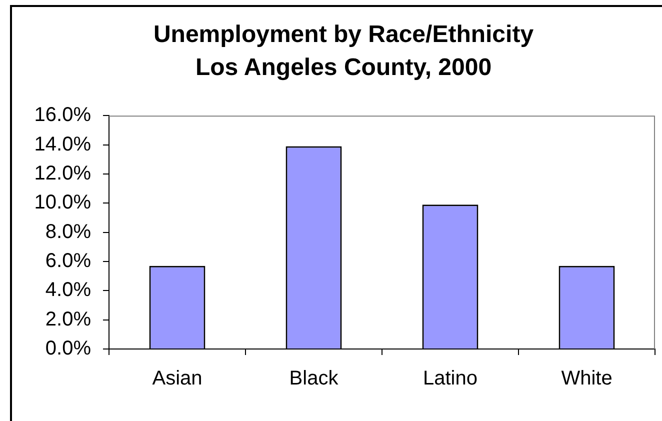 The width and height of the screenshot is (662, 421). I want to click on chart-subtitle: Los Angeles County, 2000, so click(343, 67).